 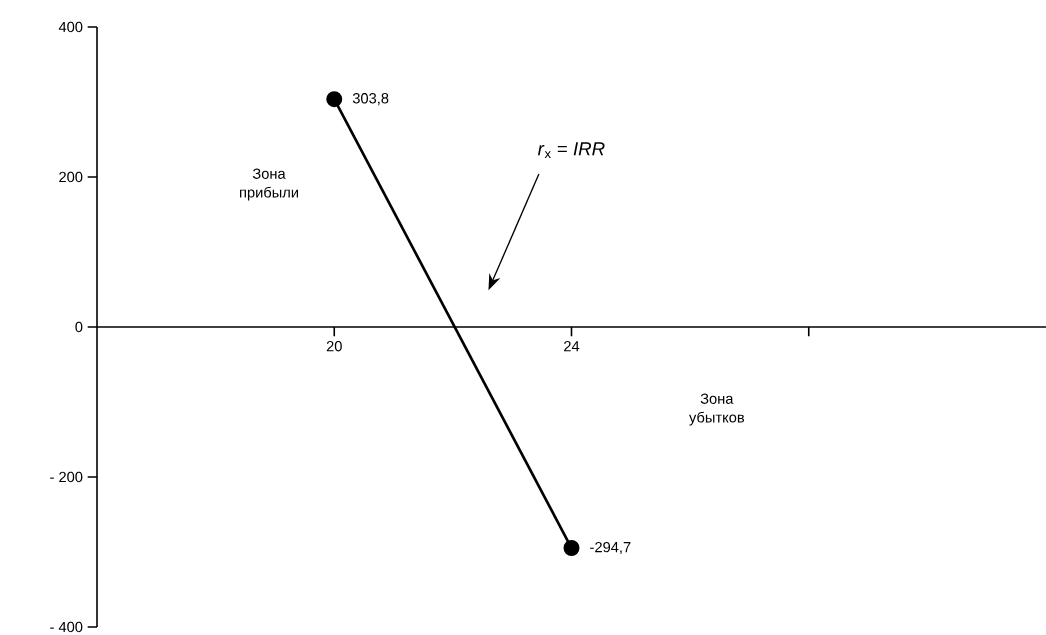 What do you see at coordinates (370, 99) in the screenshot?
I see `data-label: 303,8` at bounding box center [370, 99].